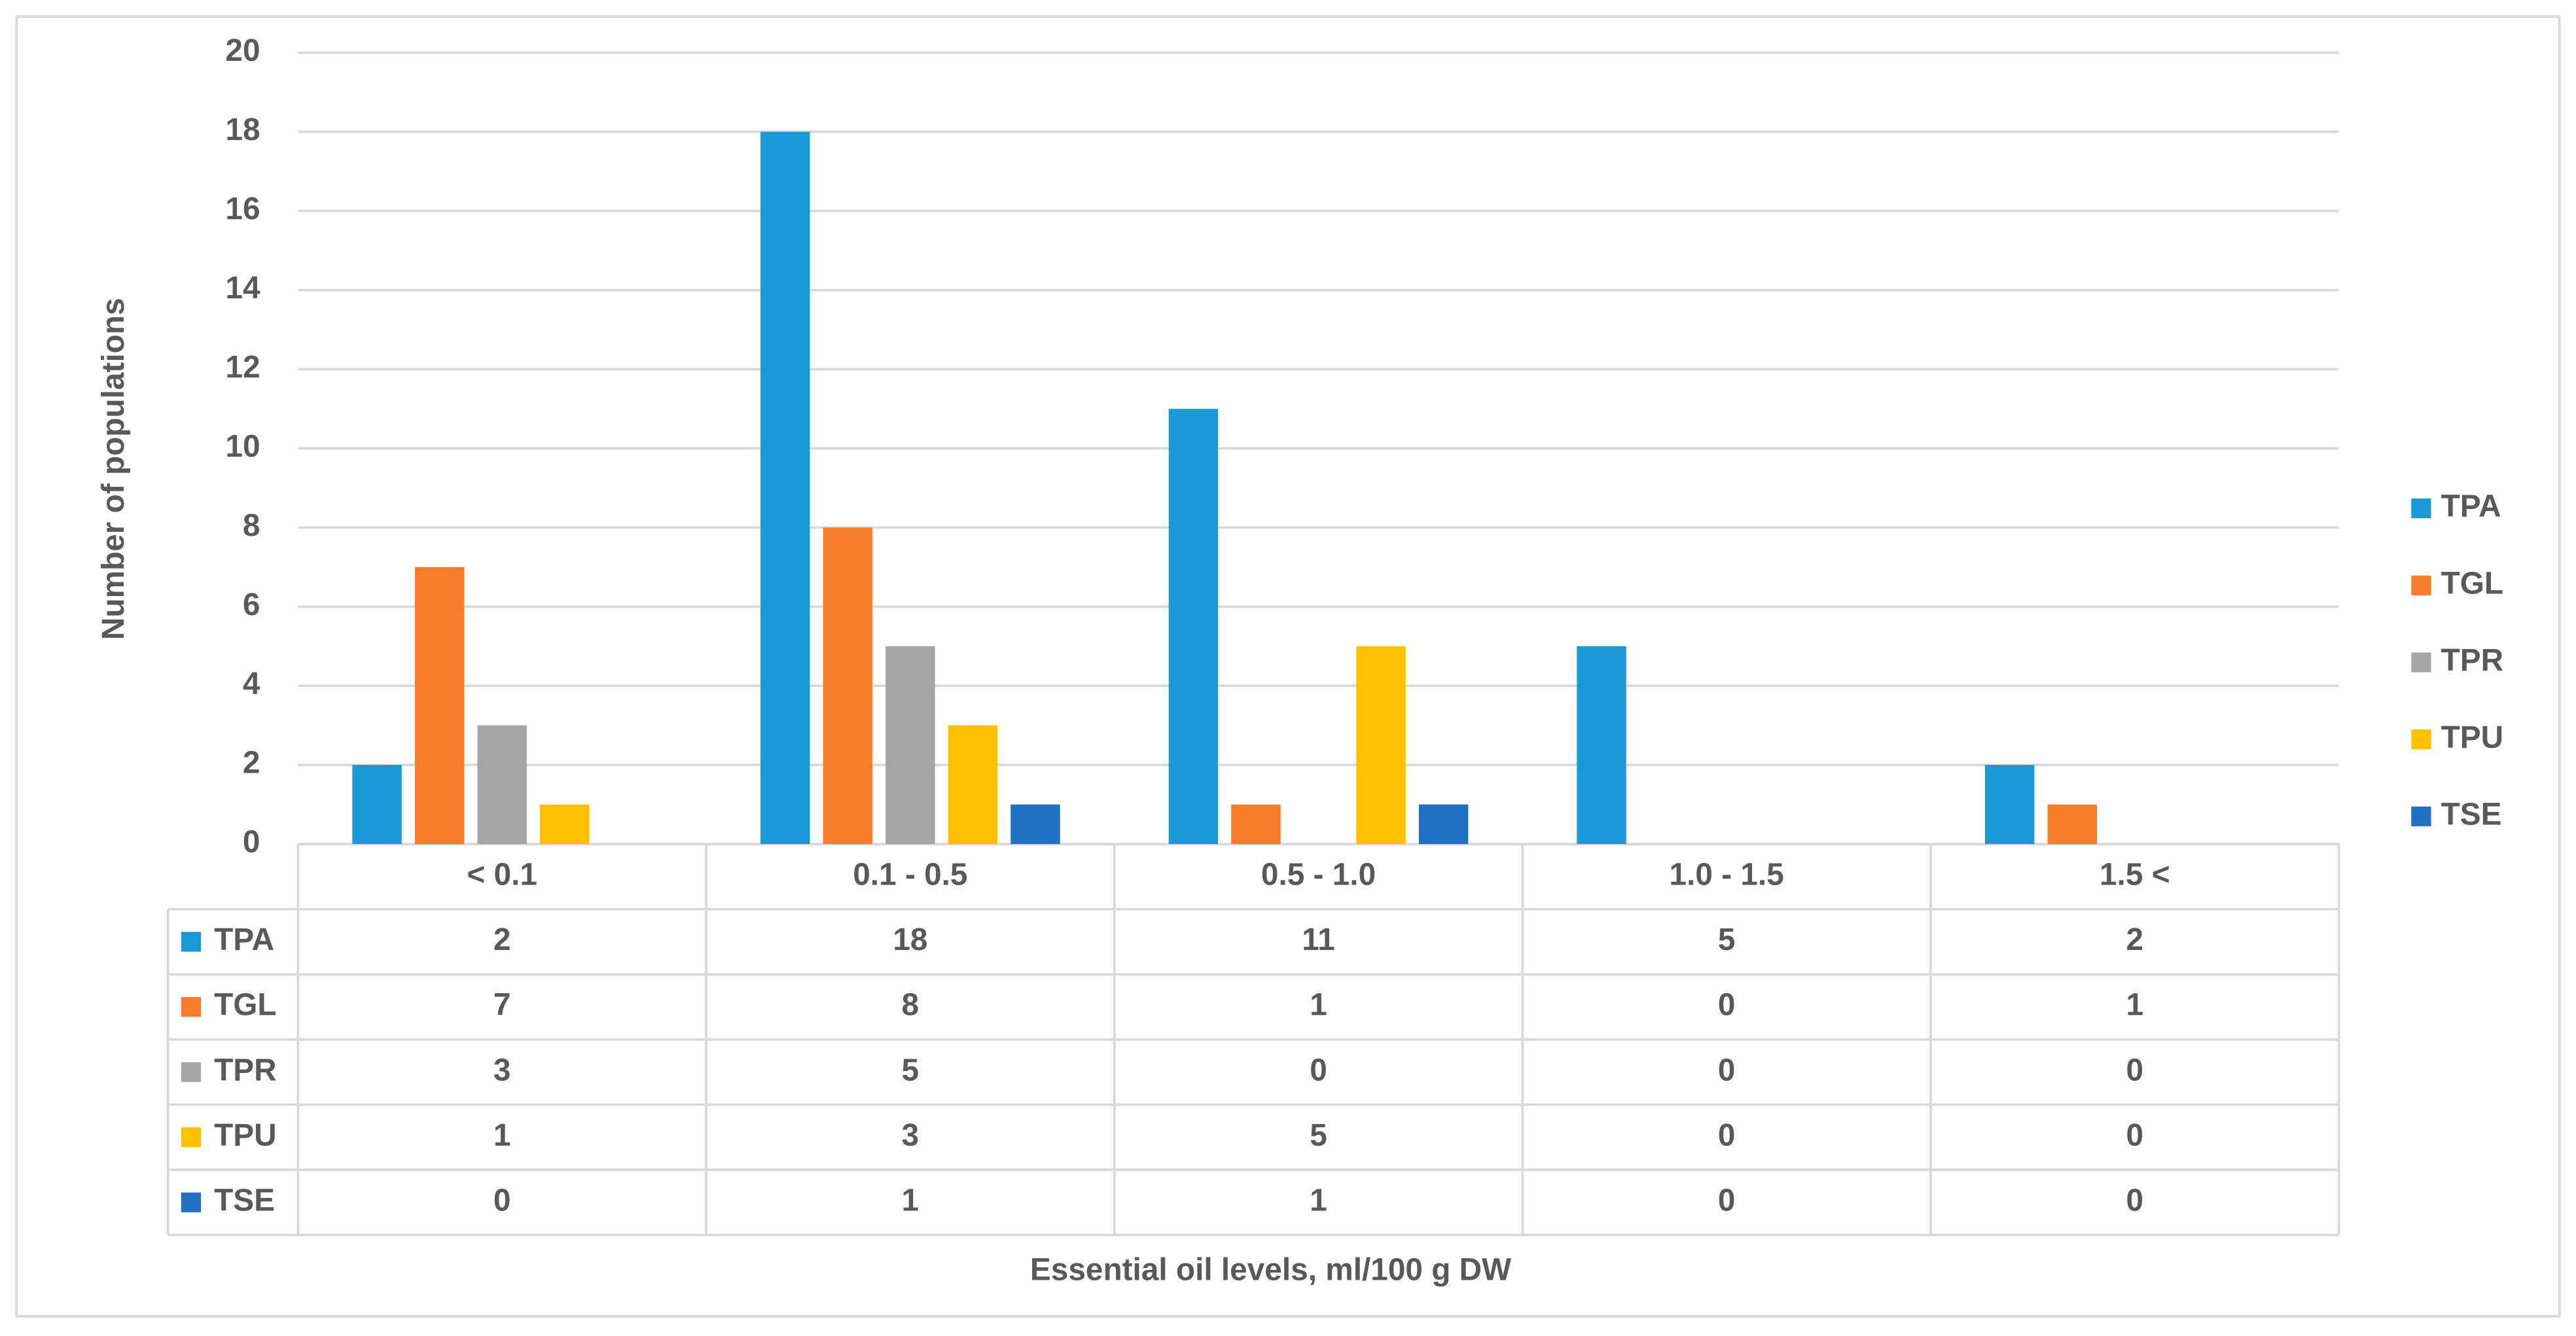 This screenshot has width=2576, height=1336. What do you see at coordinates (251, 684) in the screenshot?
I see `y-tick-label: 4` at bounding box center [251, 684].